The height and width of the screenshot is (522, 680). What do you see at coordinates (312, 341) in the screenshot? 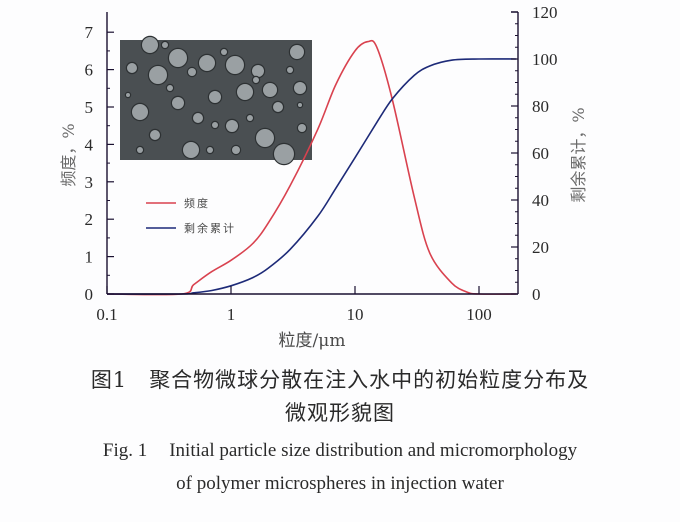
I see `x-axis-label: 粒度/μm` at bounding box center [312, 341].